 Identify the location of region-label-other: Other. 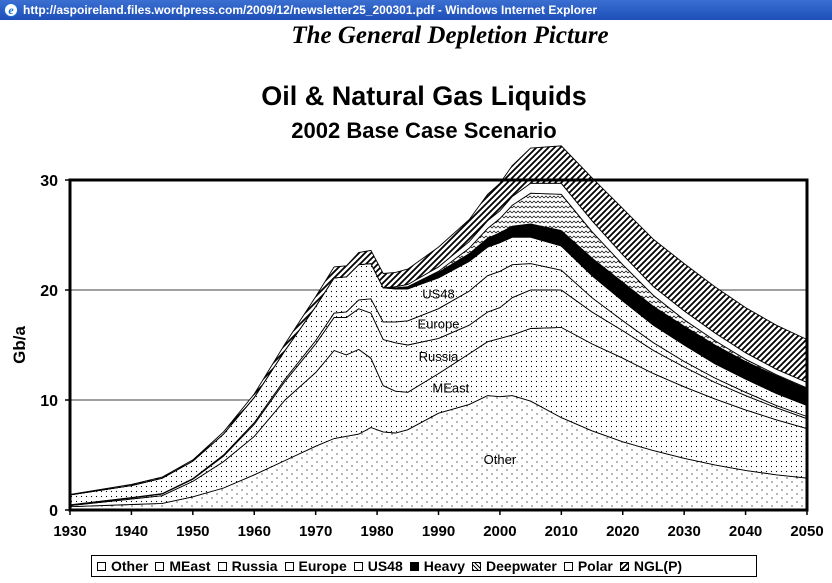
(500, 459).